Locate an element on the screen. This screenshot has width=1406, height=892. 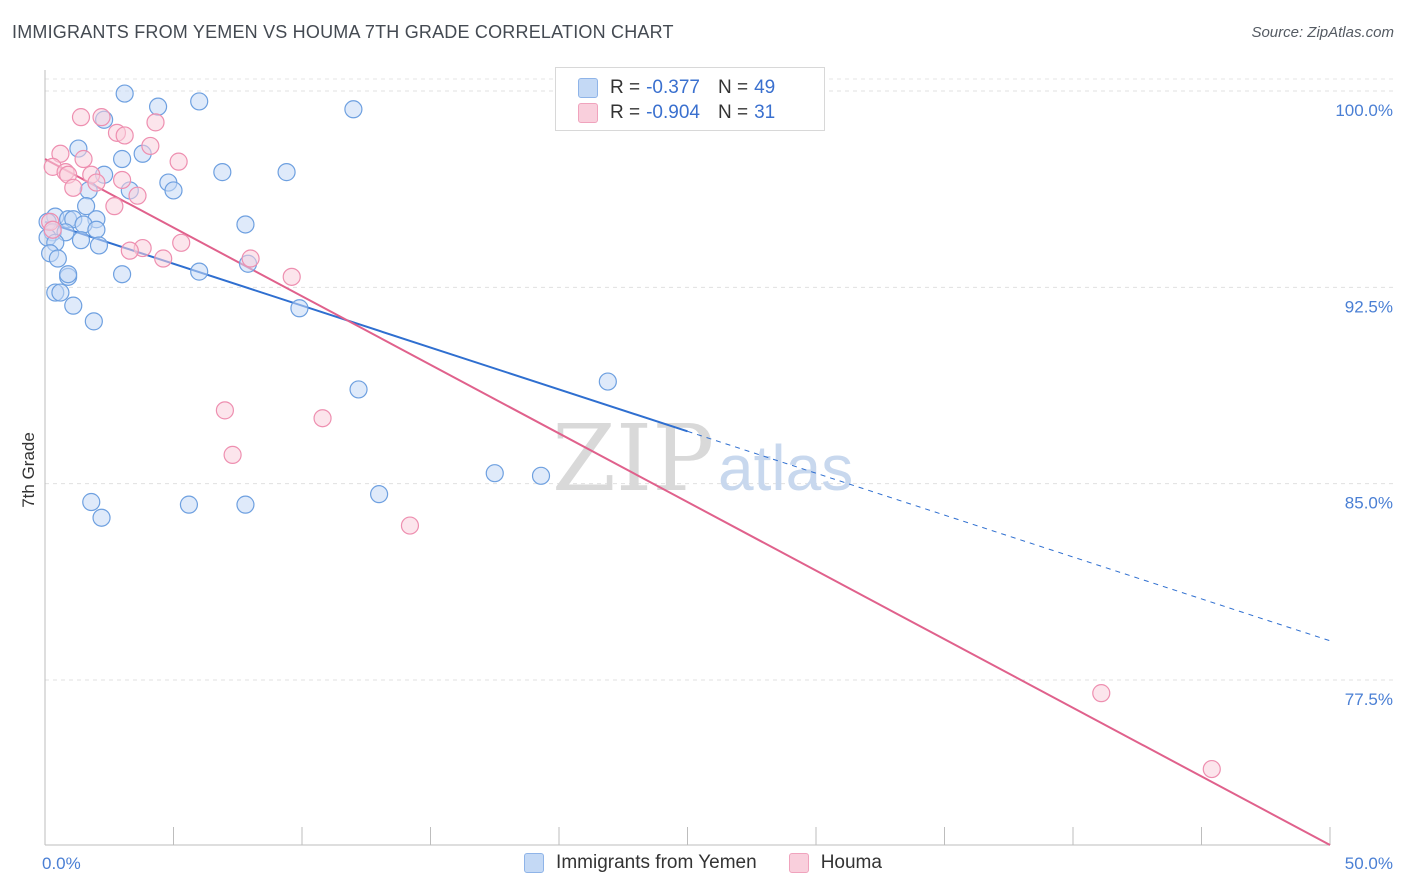
y-tick-label: 92.5% is located at coordinates (1369, 306).